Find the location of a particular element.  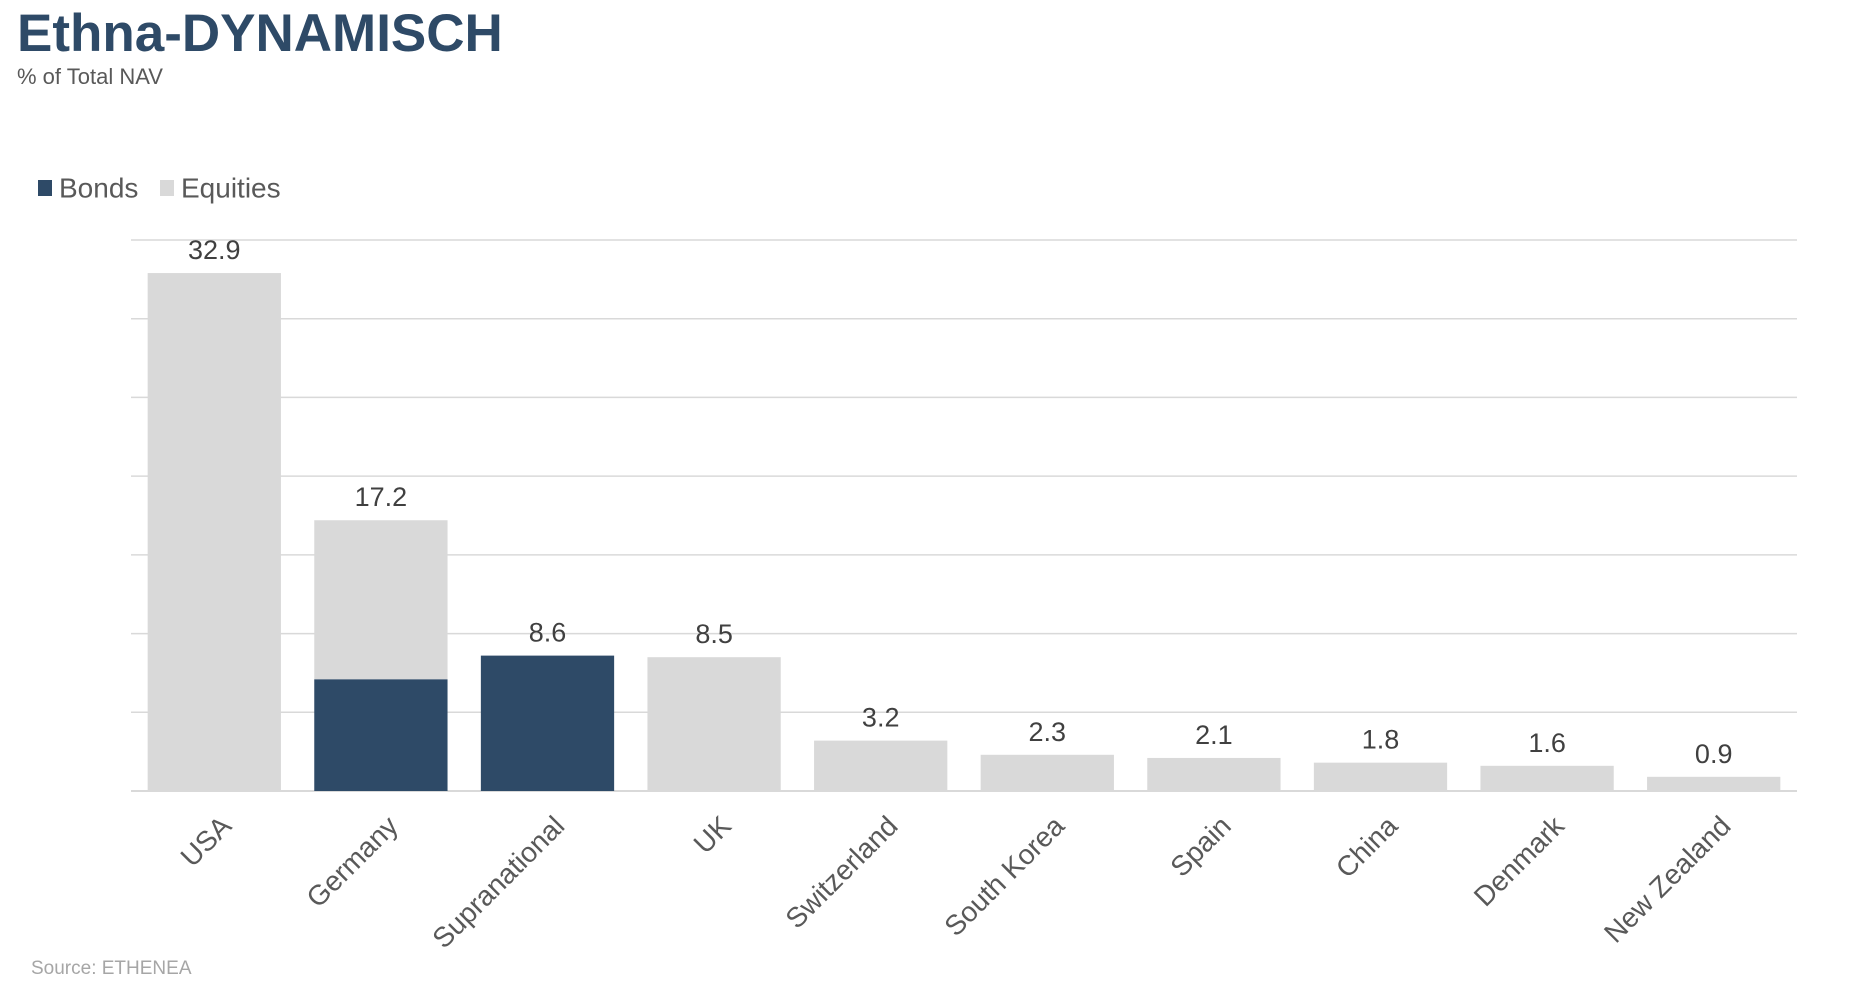

data-label: 1.6 is located at coordinates (1547, 743).